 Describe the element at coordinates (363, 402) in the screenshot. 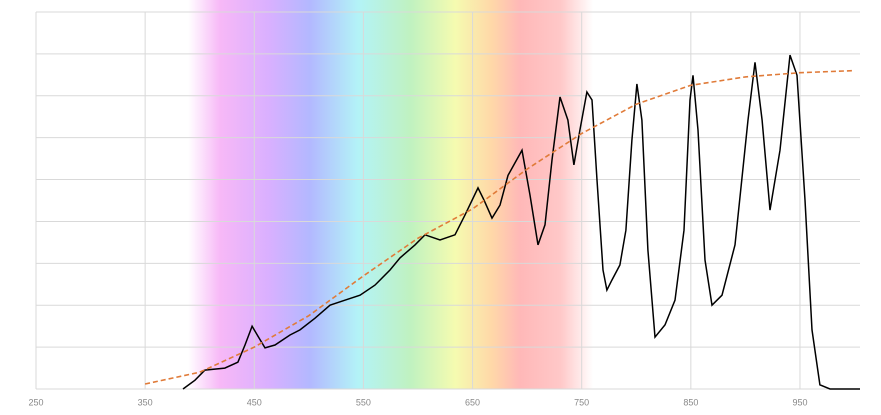

I see `x-tick-label: 550` at that location.